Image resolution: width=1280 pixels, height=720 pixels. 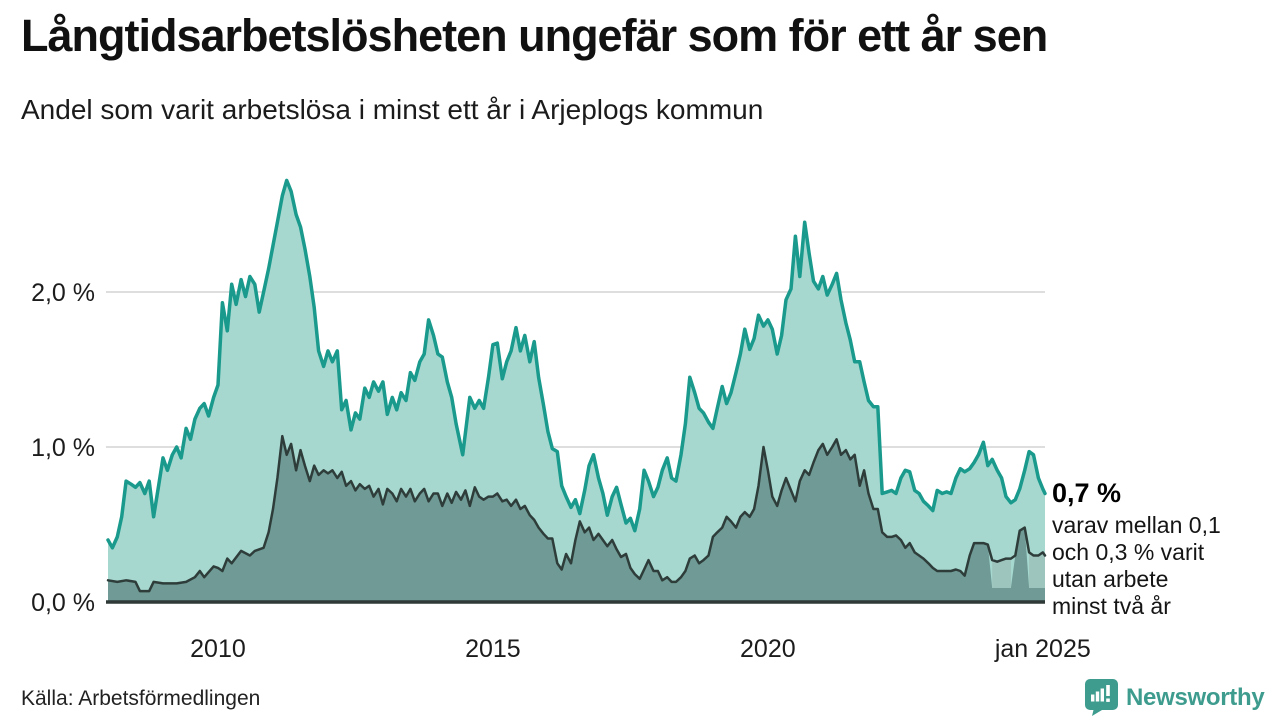 I want to click on y-tick-label: 2,0 %, so click(x=63, y=293).